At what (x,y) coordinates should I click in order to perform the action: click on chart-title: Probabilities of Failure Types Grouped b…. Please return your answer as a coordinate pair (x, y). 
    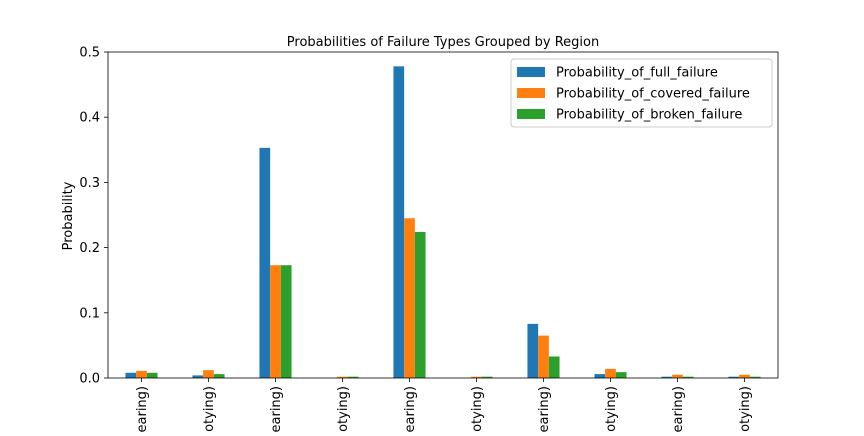
    Looking at the image, I should click on (443, 42).